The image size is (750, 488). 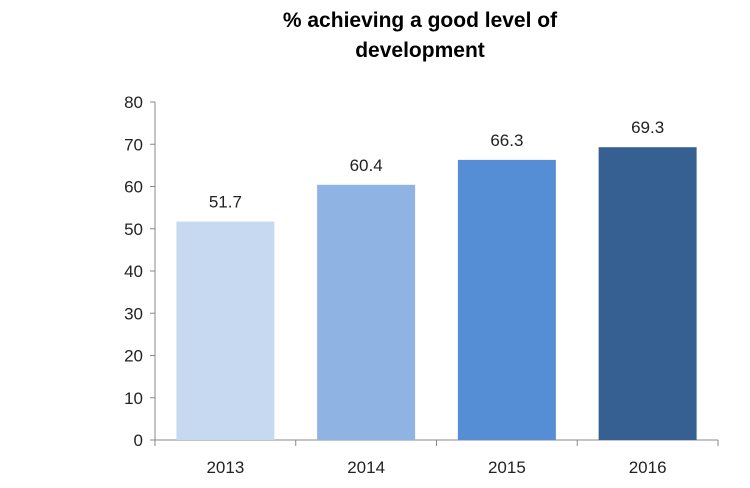 What do you see at coordinates (133, 271) in the screenshot?
I see `y-tick-label: 40` at bounding box center [133, 271].